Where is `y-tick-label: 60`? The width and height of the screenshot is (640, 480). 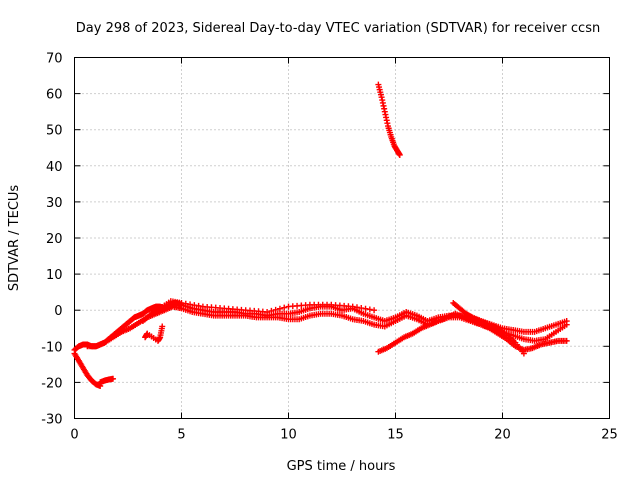
y-tick-label: 60 is located at coordinates (54, 95).